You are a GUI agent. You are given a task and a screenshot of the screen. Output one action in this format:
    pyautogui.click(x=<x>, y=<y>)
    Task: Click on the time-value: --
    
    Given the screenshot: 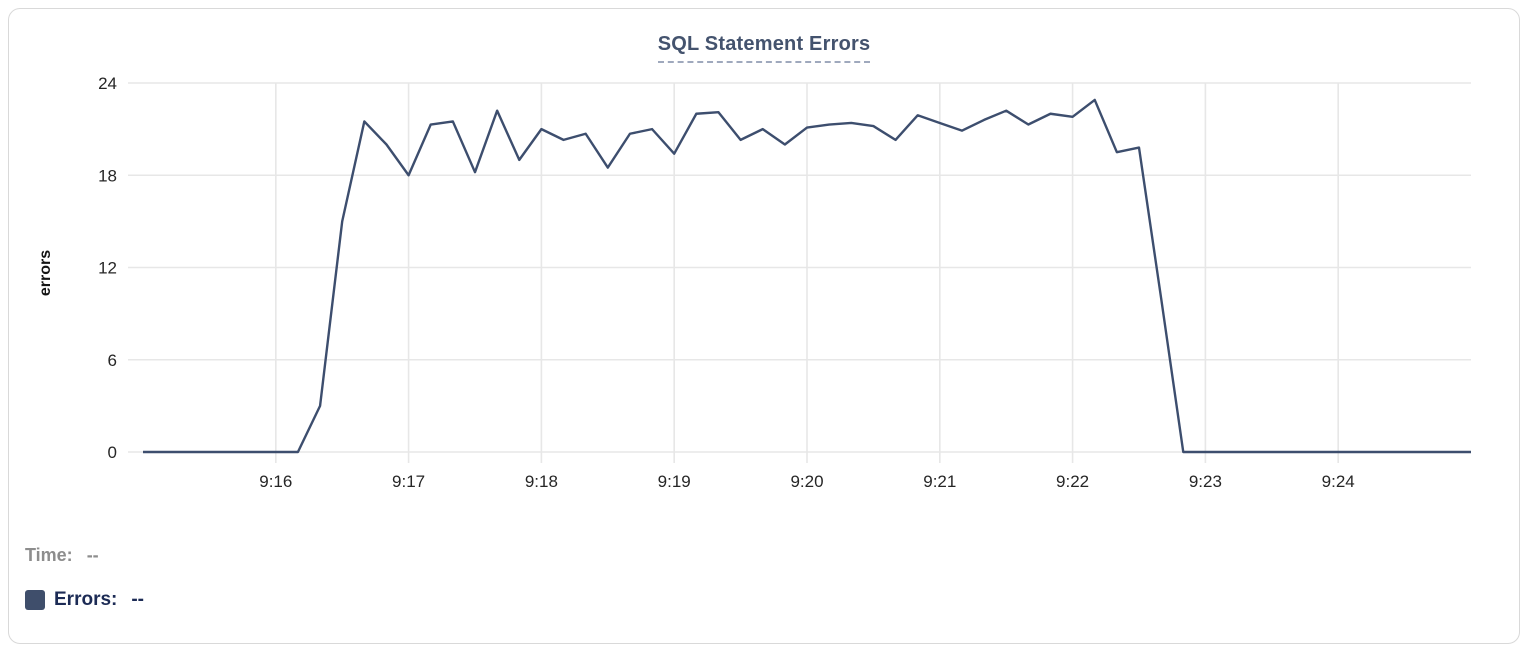 What is the action you would take?
    pyautogui.click(x=92, y=555)
    